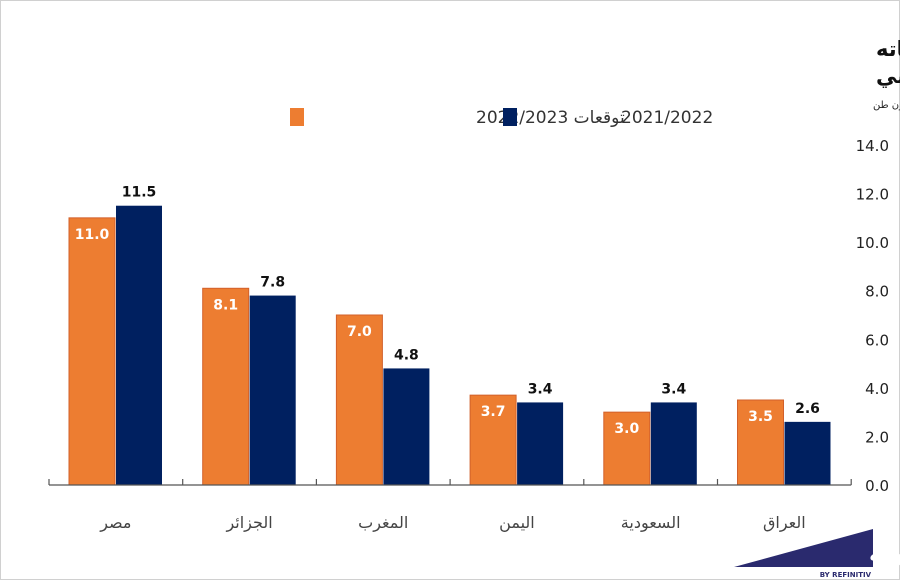 The width and height of the screenshot is (900, 585). Describe the element at coordinates (877, 437) in the screenshot. I see `y-tick-label: 2.0` at that location.